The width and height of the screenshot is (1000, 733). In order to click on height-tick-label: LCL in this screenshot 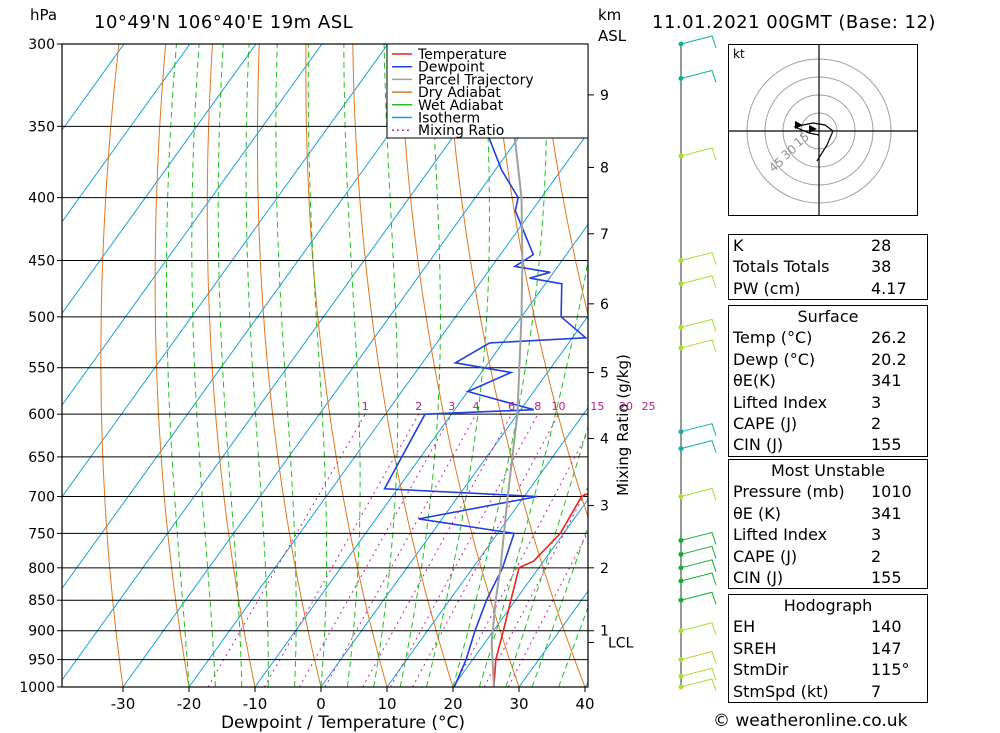, I will do `click(621, 643)`.